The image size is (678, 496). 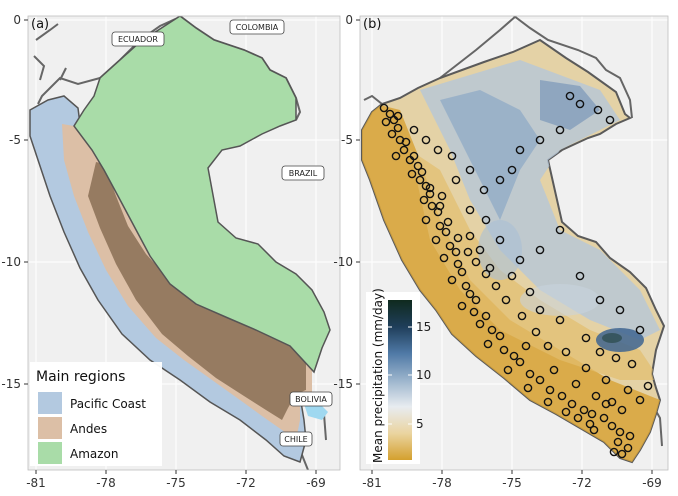 I want to click on colorbar-title: Mean precipitation (mm/day), so click(x=378, y=375).